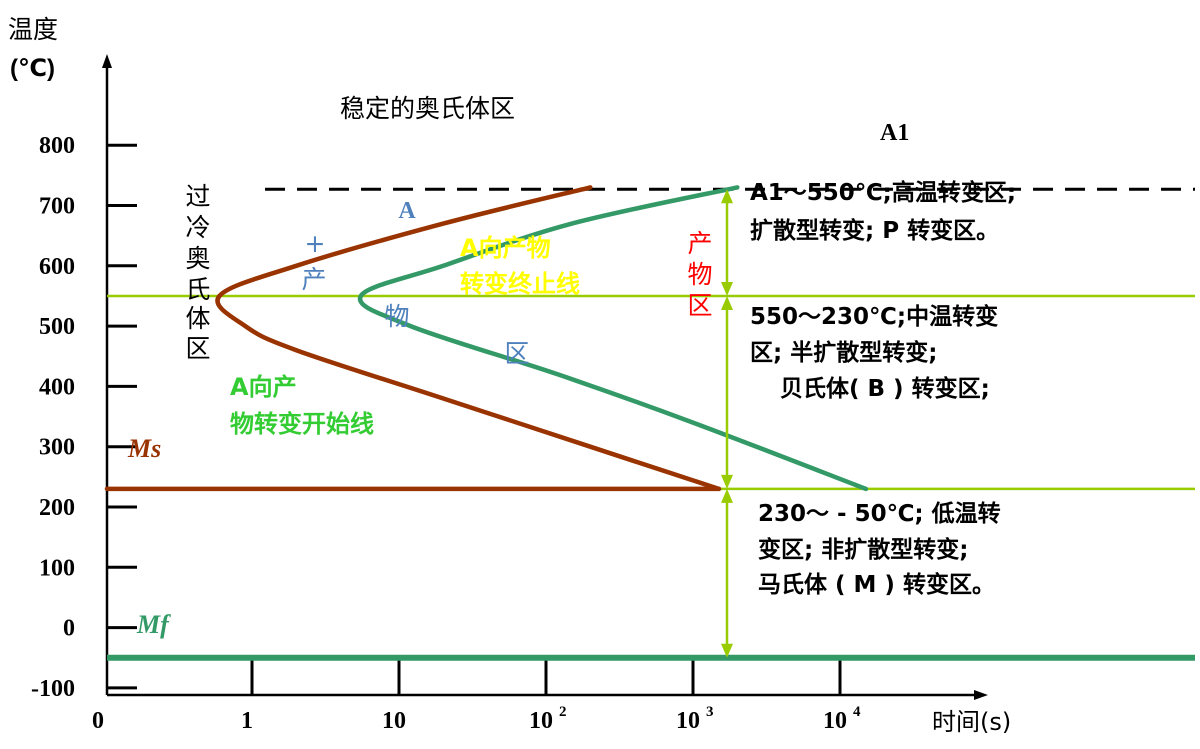  Describe the element at coordinates (315, 243) in the screenshot. I see `region-label-a-plus-product: +` at that location.